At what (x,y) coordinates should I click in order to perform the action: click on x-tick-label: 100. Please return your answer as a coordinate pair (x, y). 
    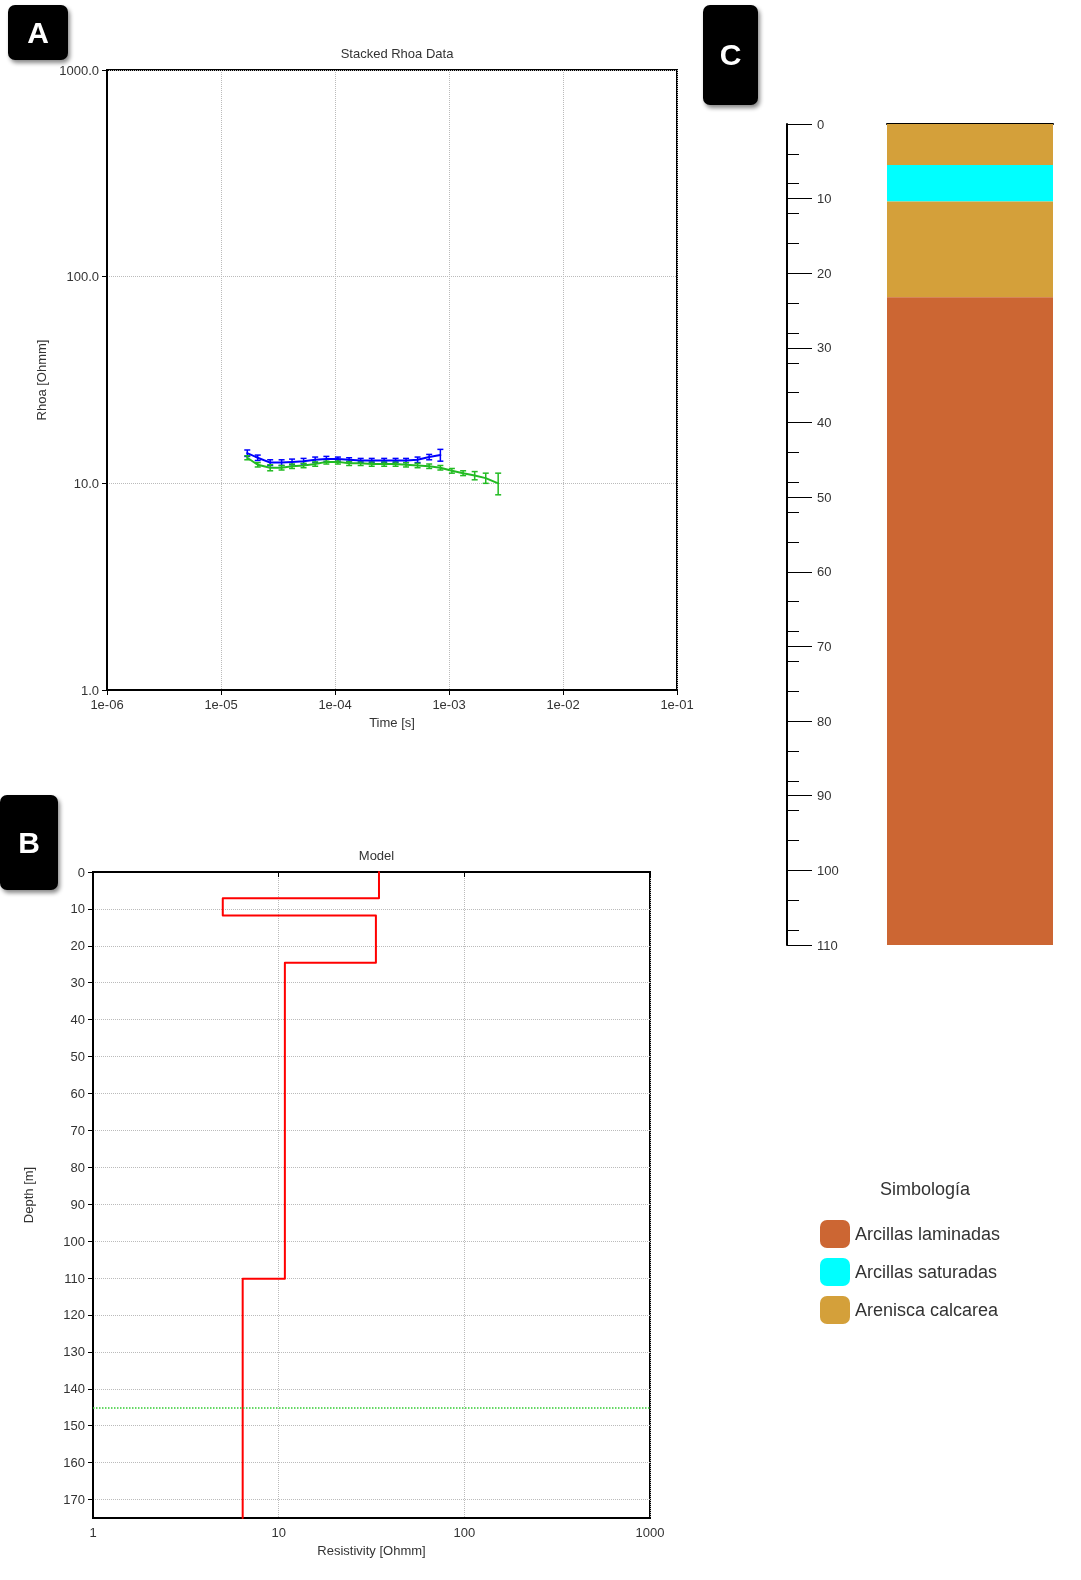
    Looking at the image, I should click on (464, 1532).